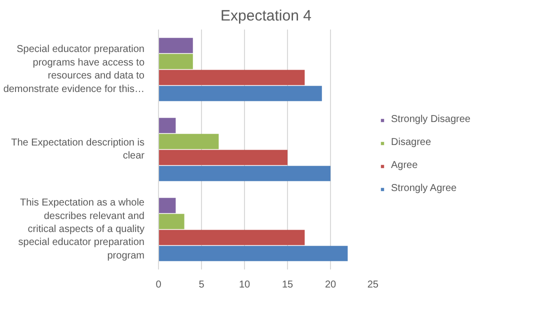 The height and width of the screenshot is (326, 545). What do you see at coordinates (330, 285) in the screenshot?
I see `x-tick-label: 20` at bounding box center [330, 285].